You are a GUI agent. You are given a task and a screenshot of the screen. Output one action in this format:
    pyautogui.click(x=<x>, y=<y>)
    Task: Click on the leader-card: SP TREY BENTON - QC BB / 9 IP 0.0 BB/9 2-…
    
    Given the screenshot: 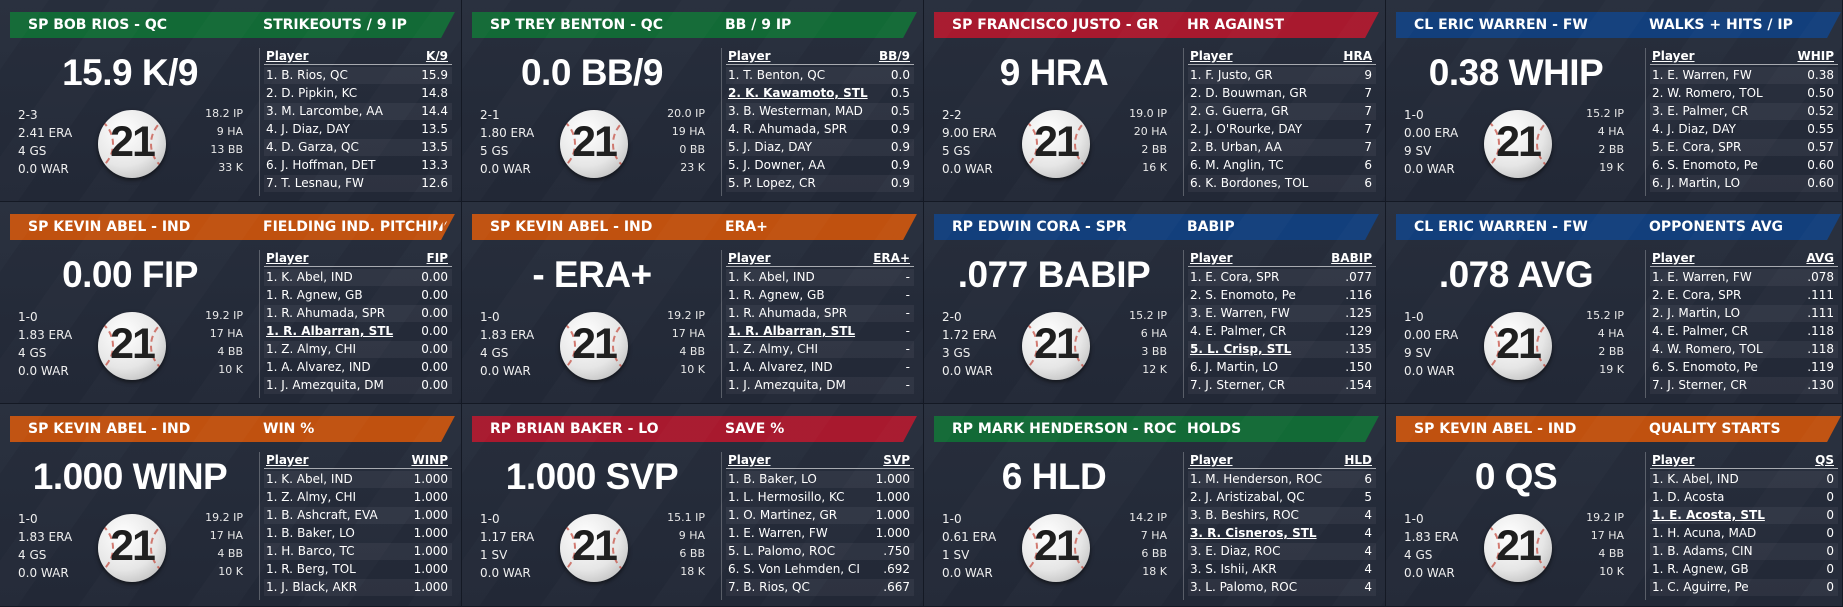 What is the action you would take?
    pyautogui.click(x=693, y=101)
    